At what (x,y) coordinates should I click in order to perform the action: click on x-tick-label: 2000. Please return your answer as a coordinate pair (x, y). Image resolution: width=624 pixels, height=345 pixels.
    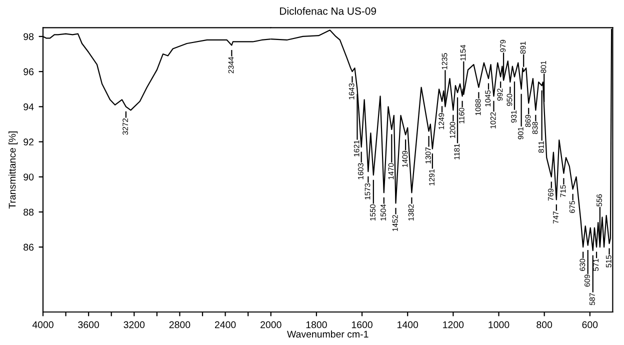
    Looking at the image, I should click on (271, 324).